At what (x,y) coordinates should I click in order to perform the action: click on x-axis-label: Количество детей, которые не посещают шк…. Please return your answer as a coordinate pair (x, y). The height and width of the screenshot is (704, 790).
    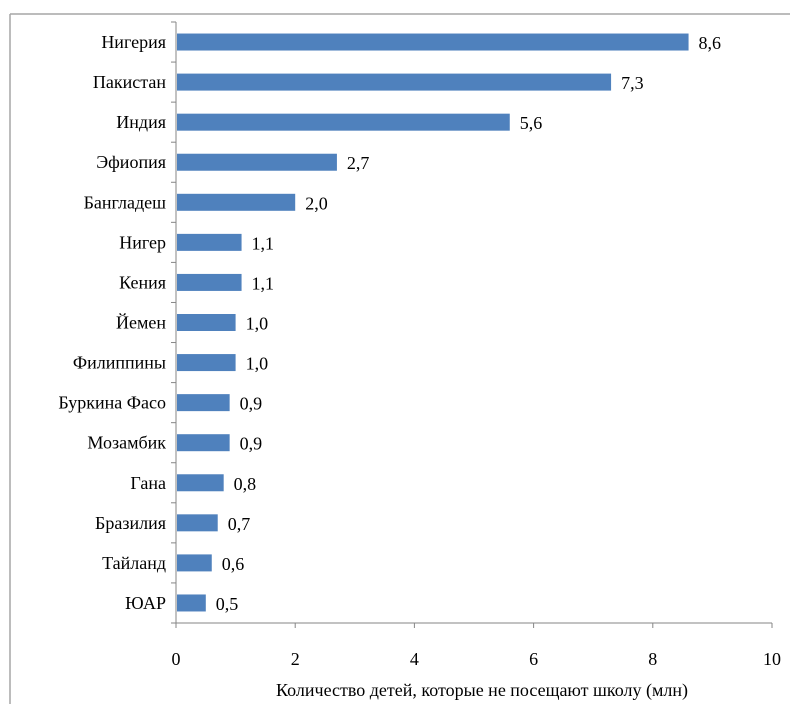
    Looking at the image, I should click on (482, 690).